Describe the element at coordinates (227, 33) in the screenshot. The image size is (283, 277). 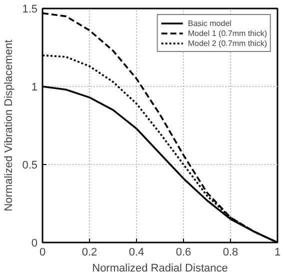
I see `legend-label: Model 1 (0.7mm thick)` at that location.